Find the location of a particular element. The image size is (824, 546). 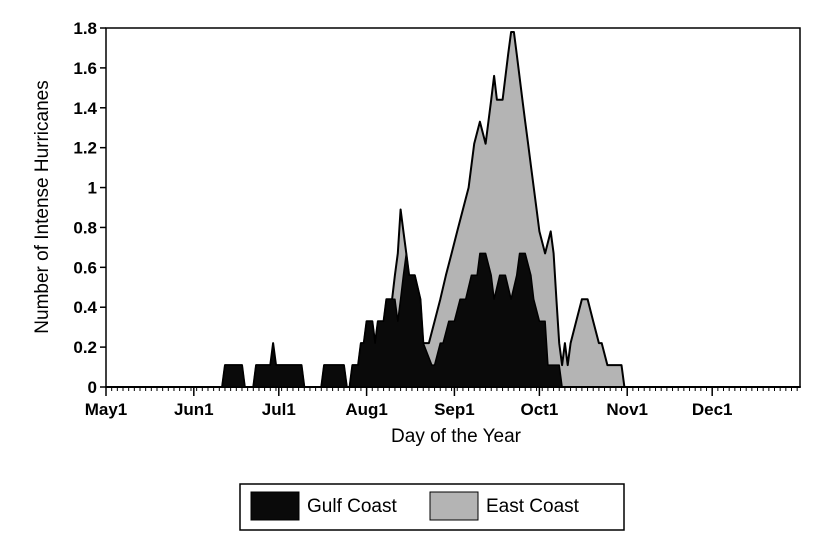

y-tick-label: 1.4 is located at coordinates (85, 108).